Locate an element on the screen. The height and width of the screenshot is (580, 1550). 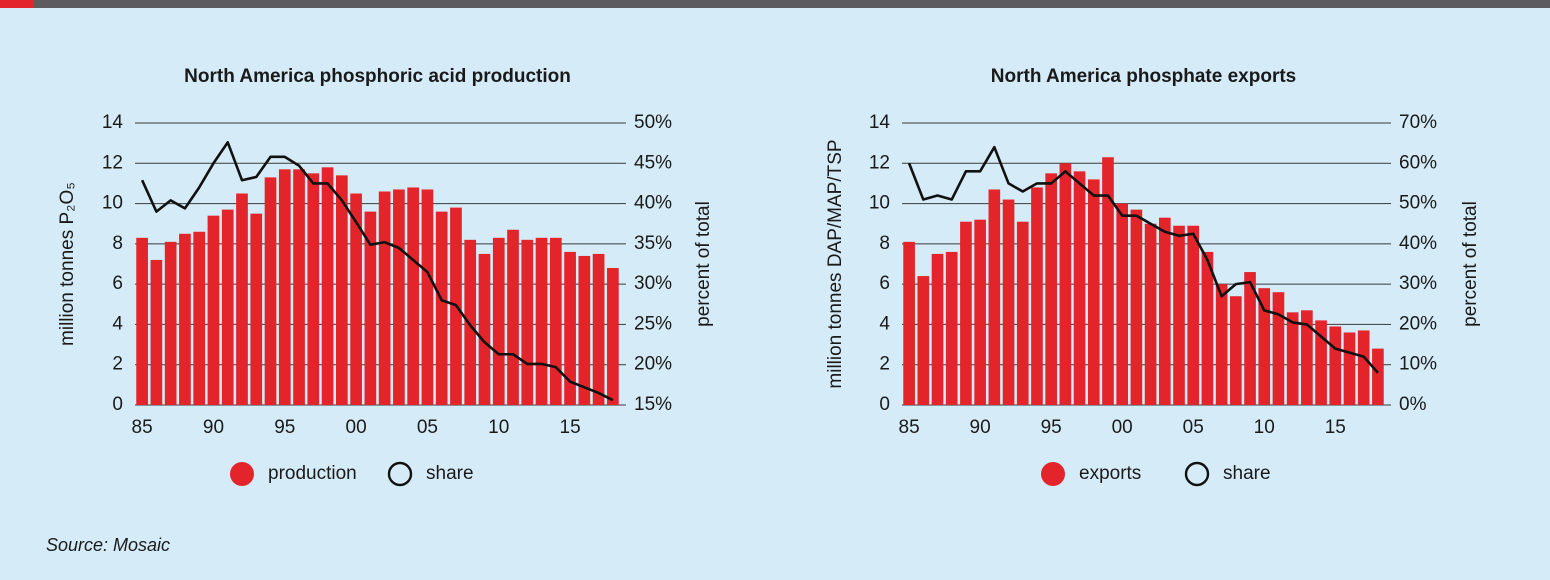
y2-tick-label: 0% is located at coordinates (1413, 404).